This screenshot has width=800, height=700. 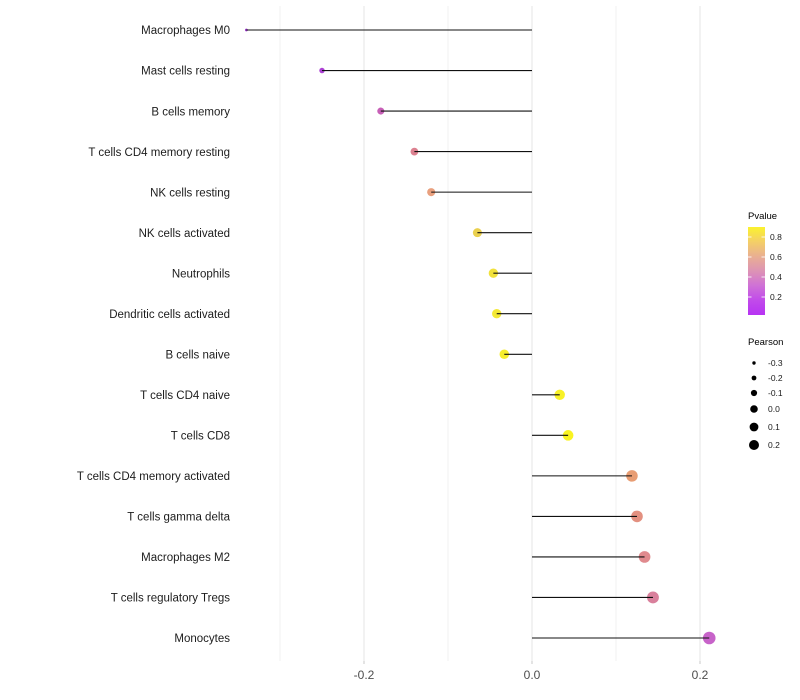 I want to click on y-axis-label: Macrophages M0, so click(x=185, y=31).